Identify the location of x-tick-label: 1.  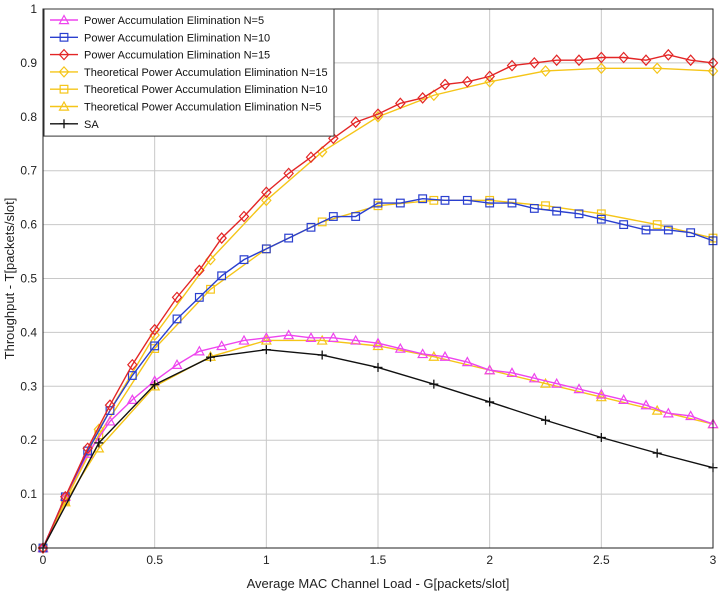
(266, 560).